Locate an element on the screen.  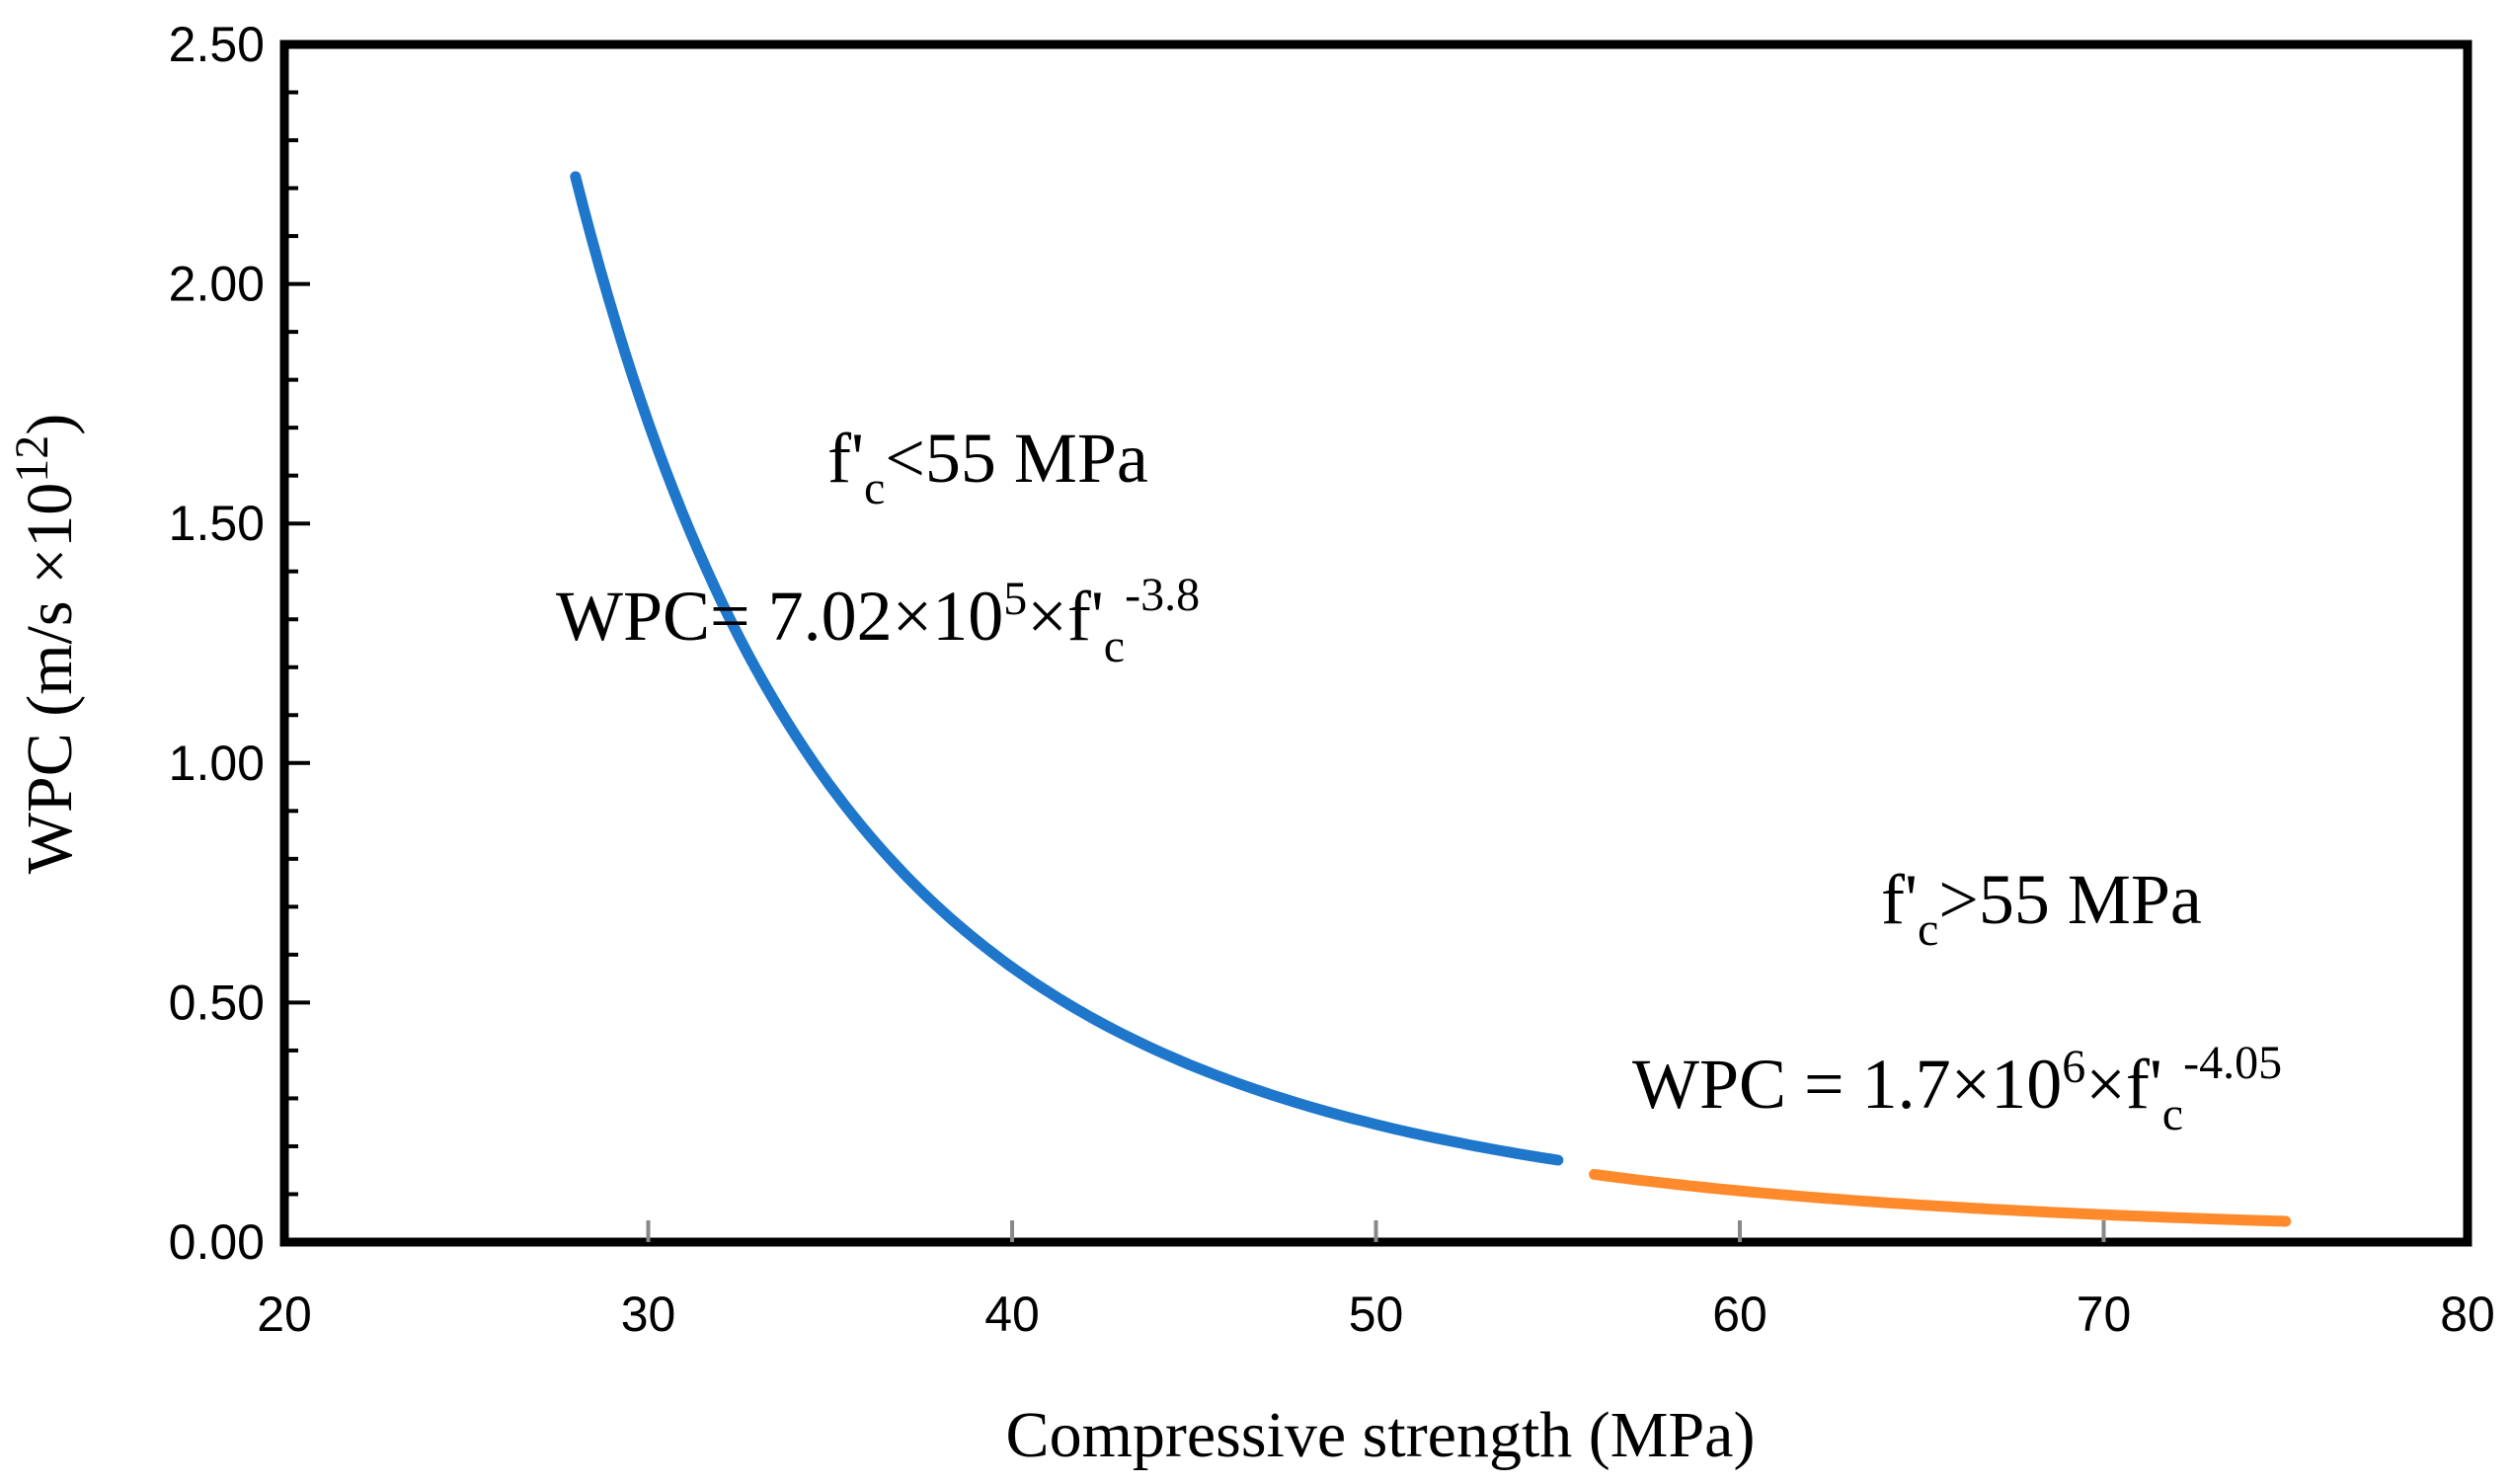
y-tick-label: 1.00 is located at coordinates (217, 764).